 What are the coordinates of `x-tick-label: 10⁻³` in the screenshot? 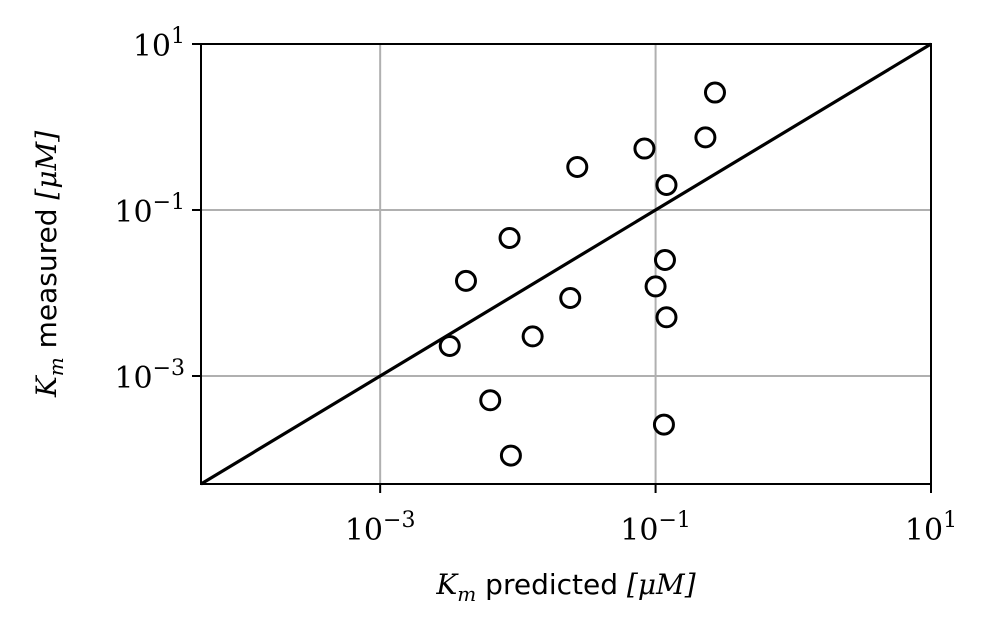 It's located at (380, 528).